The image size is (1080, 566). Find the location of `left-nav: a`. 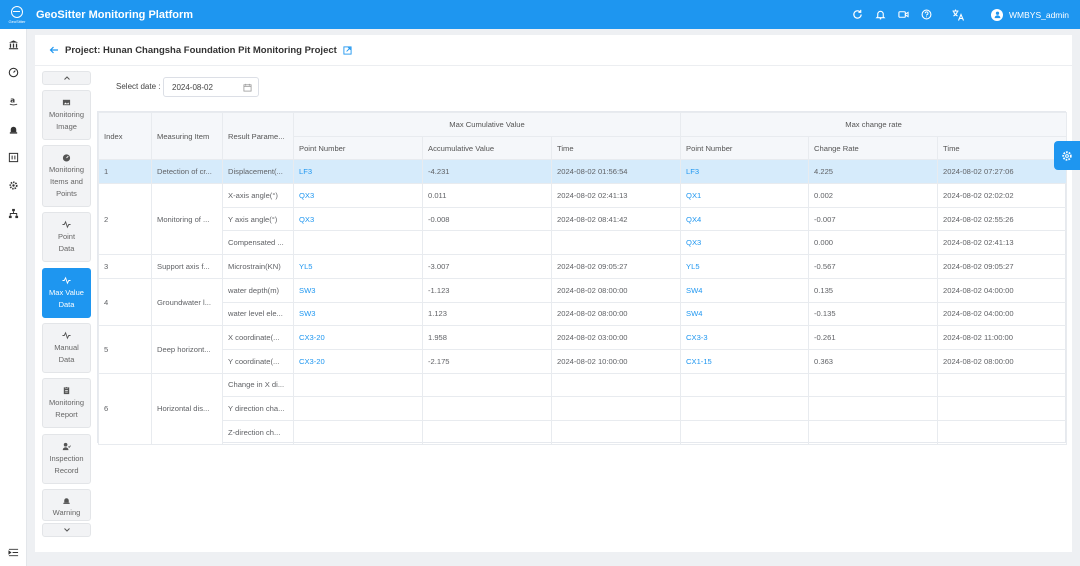

left-nav: a is located at coordinates (13, 297).